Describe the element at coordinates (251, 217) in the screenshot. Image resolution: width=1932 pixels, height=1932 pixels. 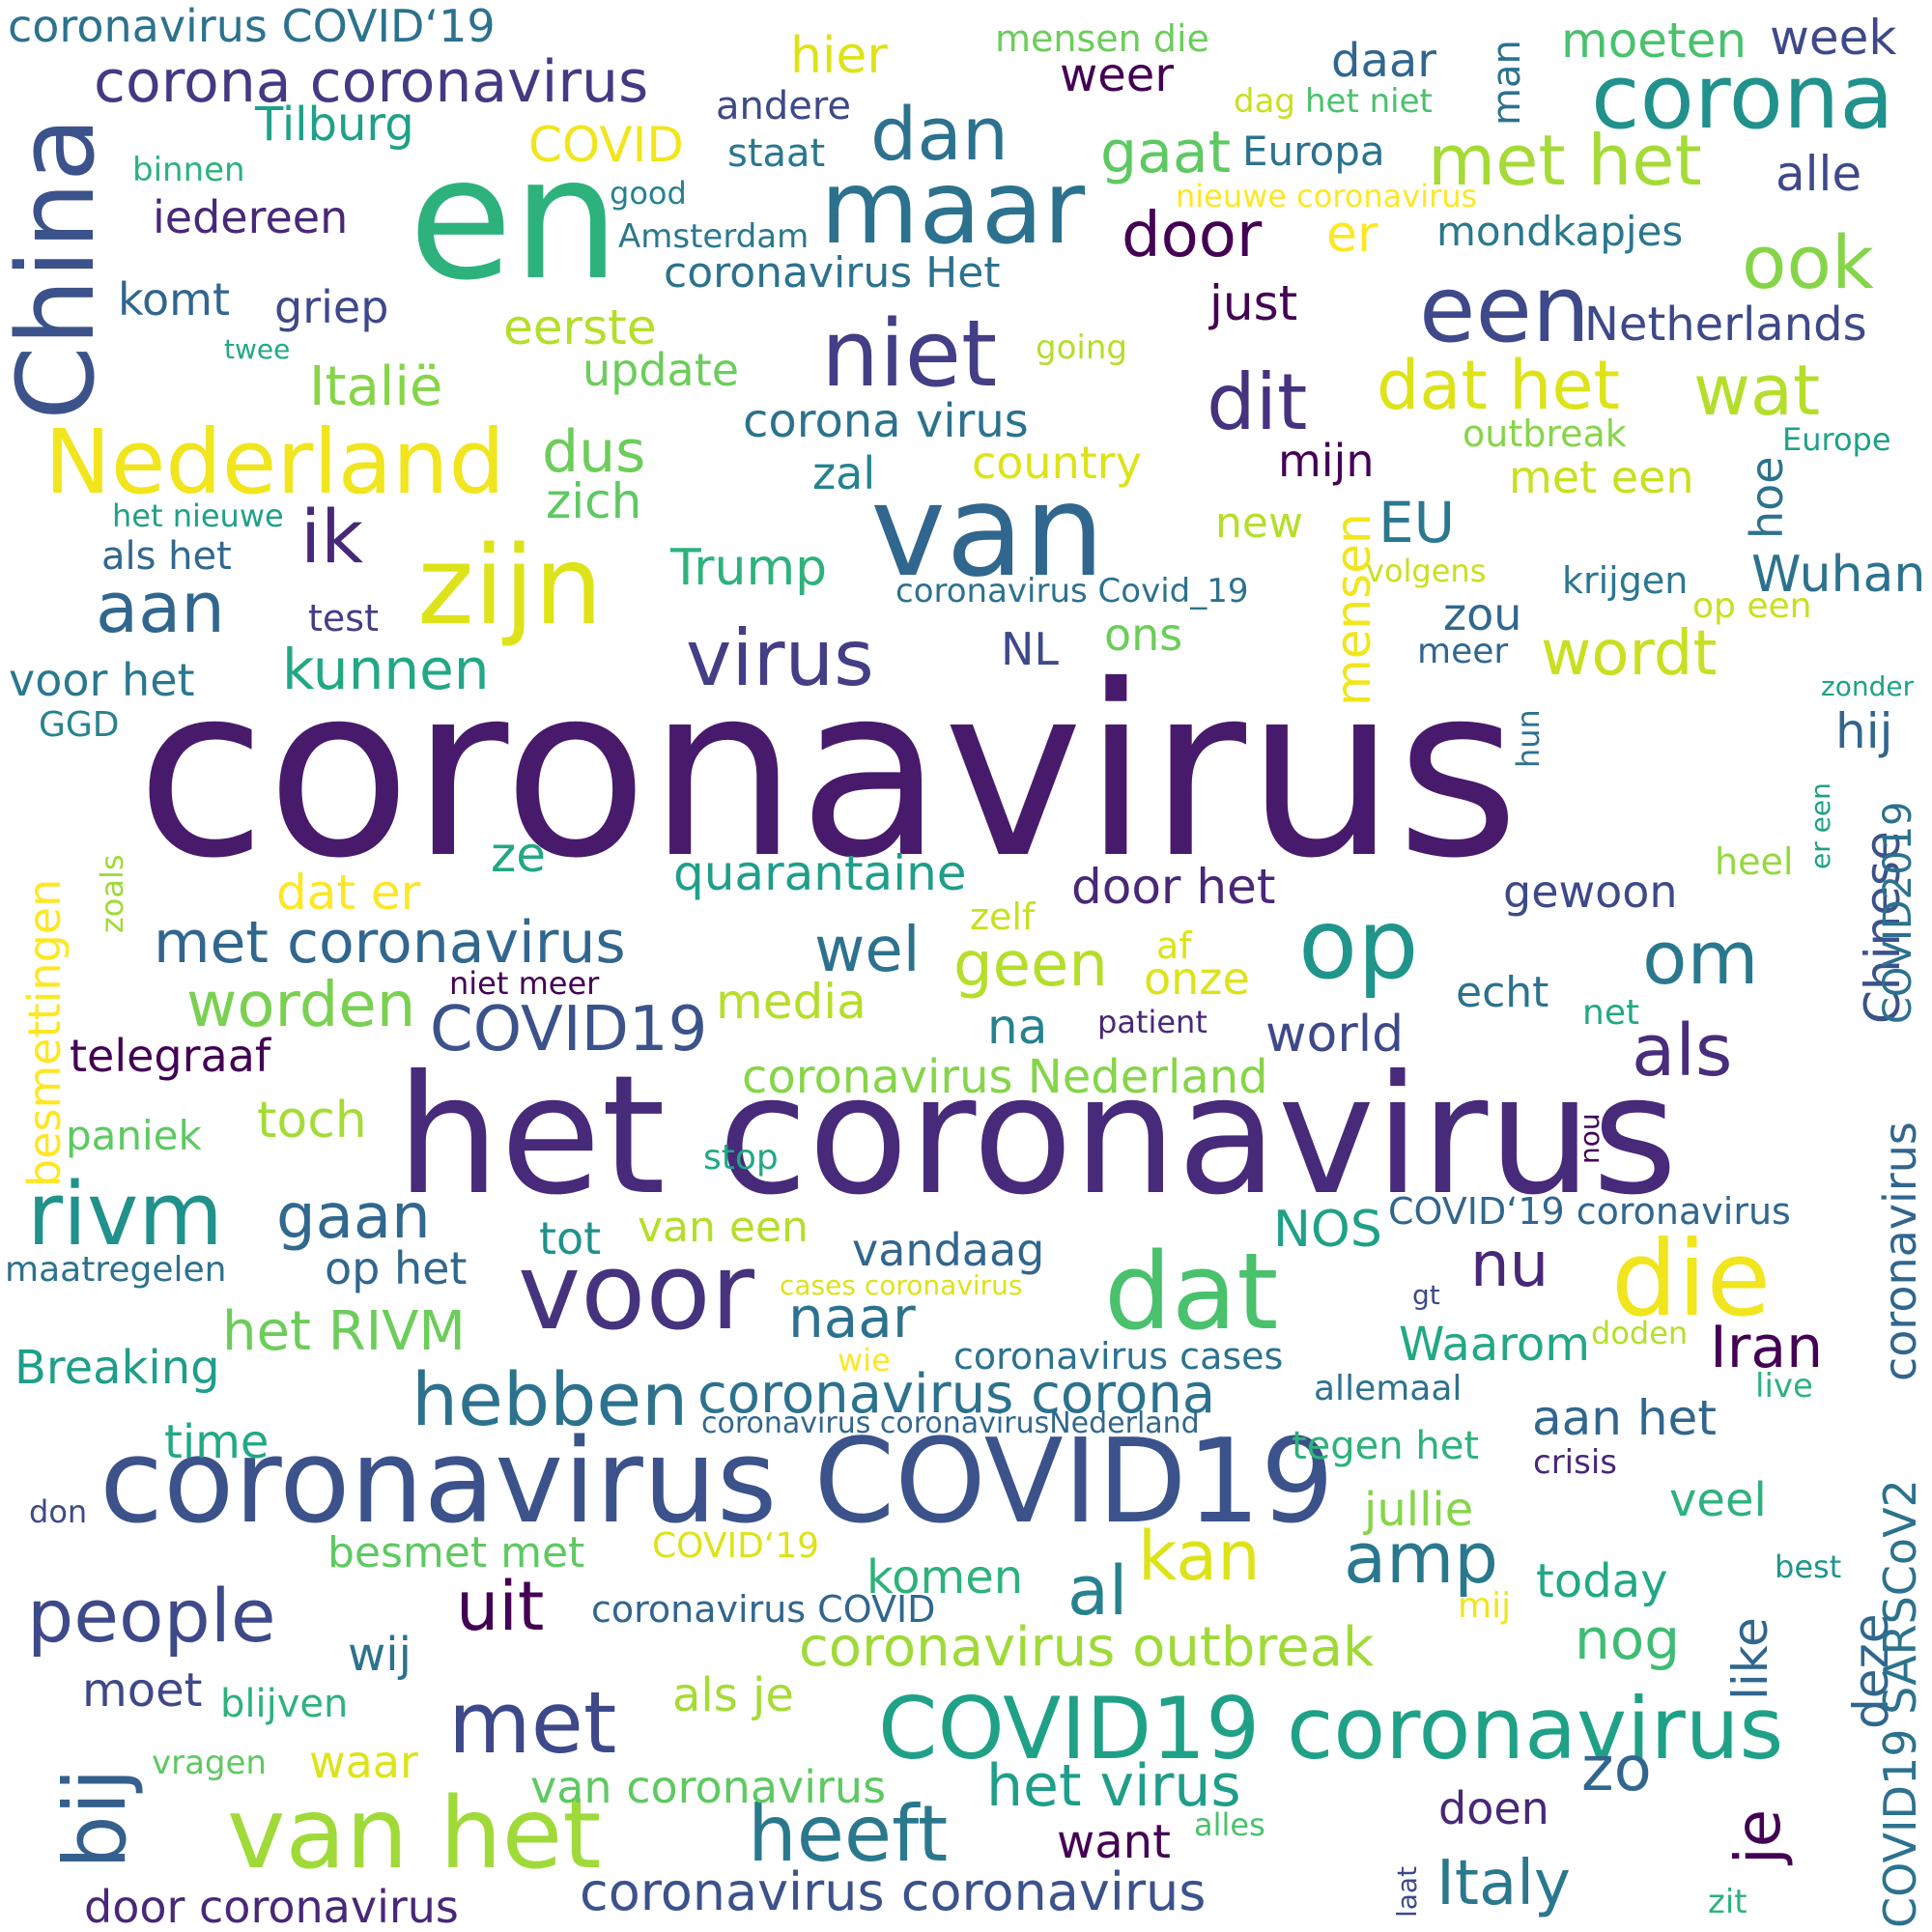
I see `word-iedereen: iedereen` at that location.